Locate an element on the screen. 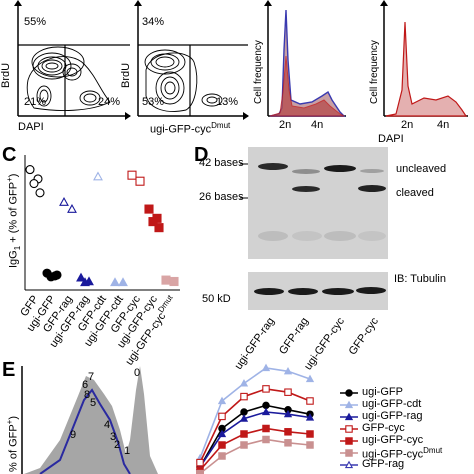 Image resolution: width=474 pixels, height=474 pixels. smear-lane4 is located at coordinates (372, 236).